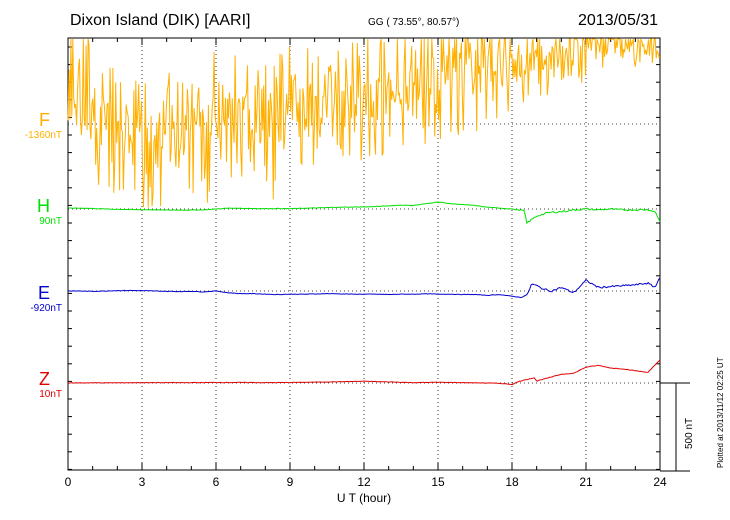 The height and width of the screenshot is (520, 730). Describe the element at coordinates (31, 299) in the screenshot. I see `label-e: E -920nT` at that location.